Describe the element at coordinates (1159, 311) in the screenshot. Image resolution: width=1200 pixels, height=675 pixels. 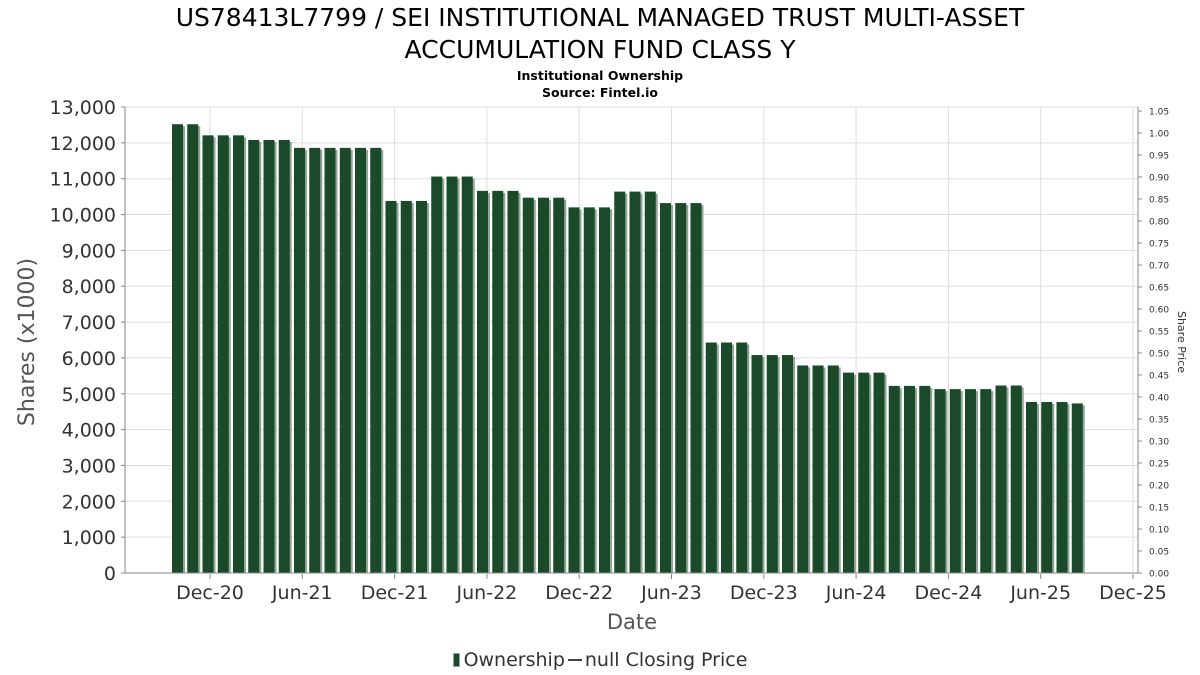
I see `y2-tick-label: 0.60` at that location.